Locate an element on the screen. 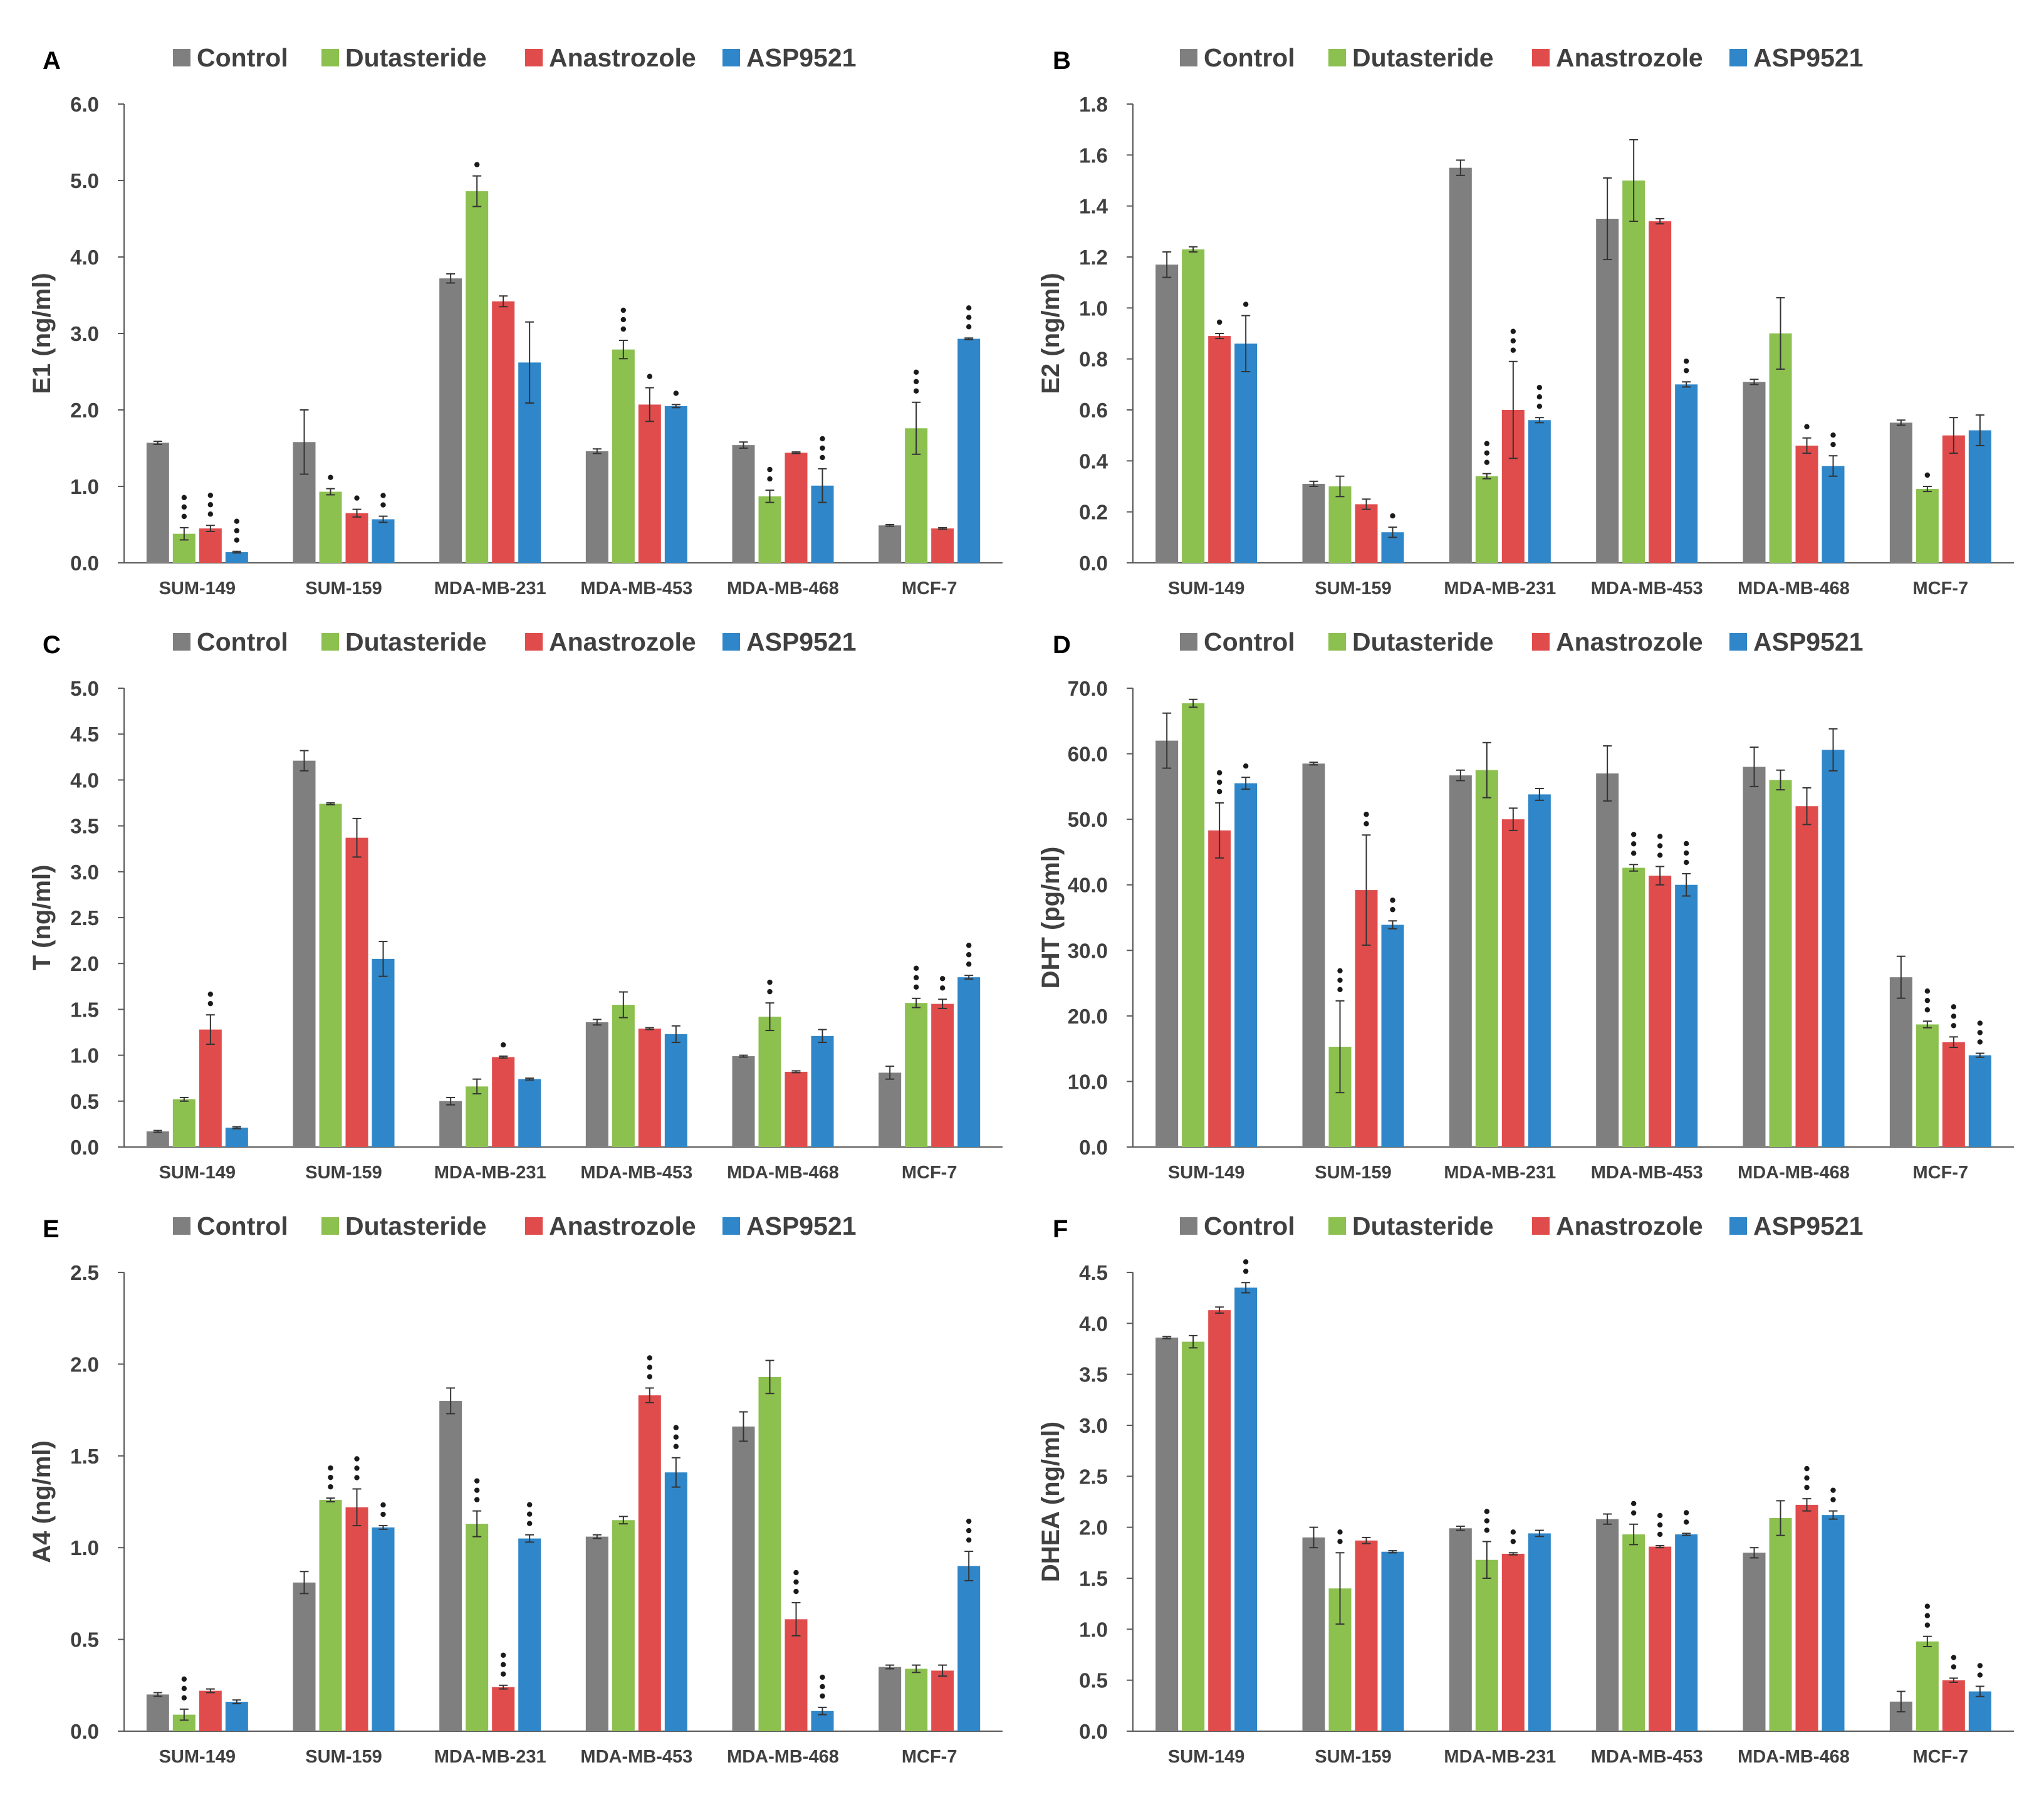  y-tick-label: 4.5 is located at coordinates (84, 734).